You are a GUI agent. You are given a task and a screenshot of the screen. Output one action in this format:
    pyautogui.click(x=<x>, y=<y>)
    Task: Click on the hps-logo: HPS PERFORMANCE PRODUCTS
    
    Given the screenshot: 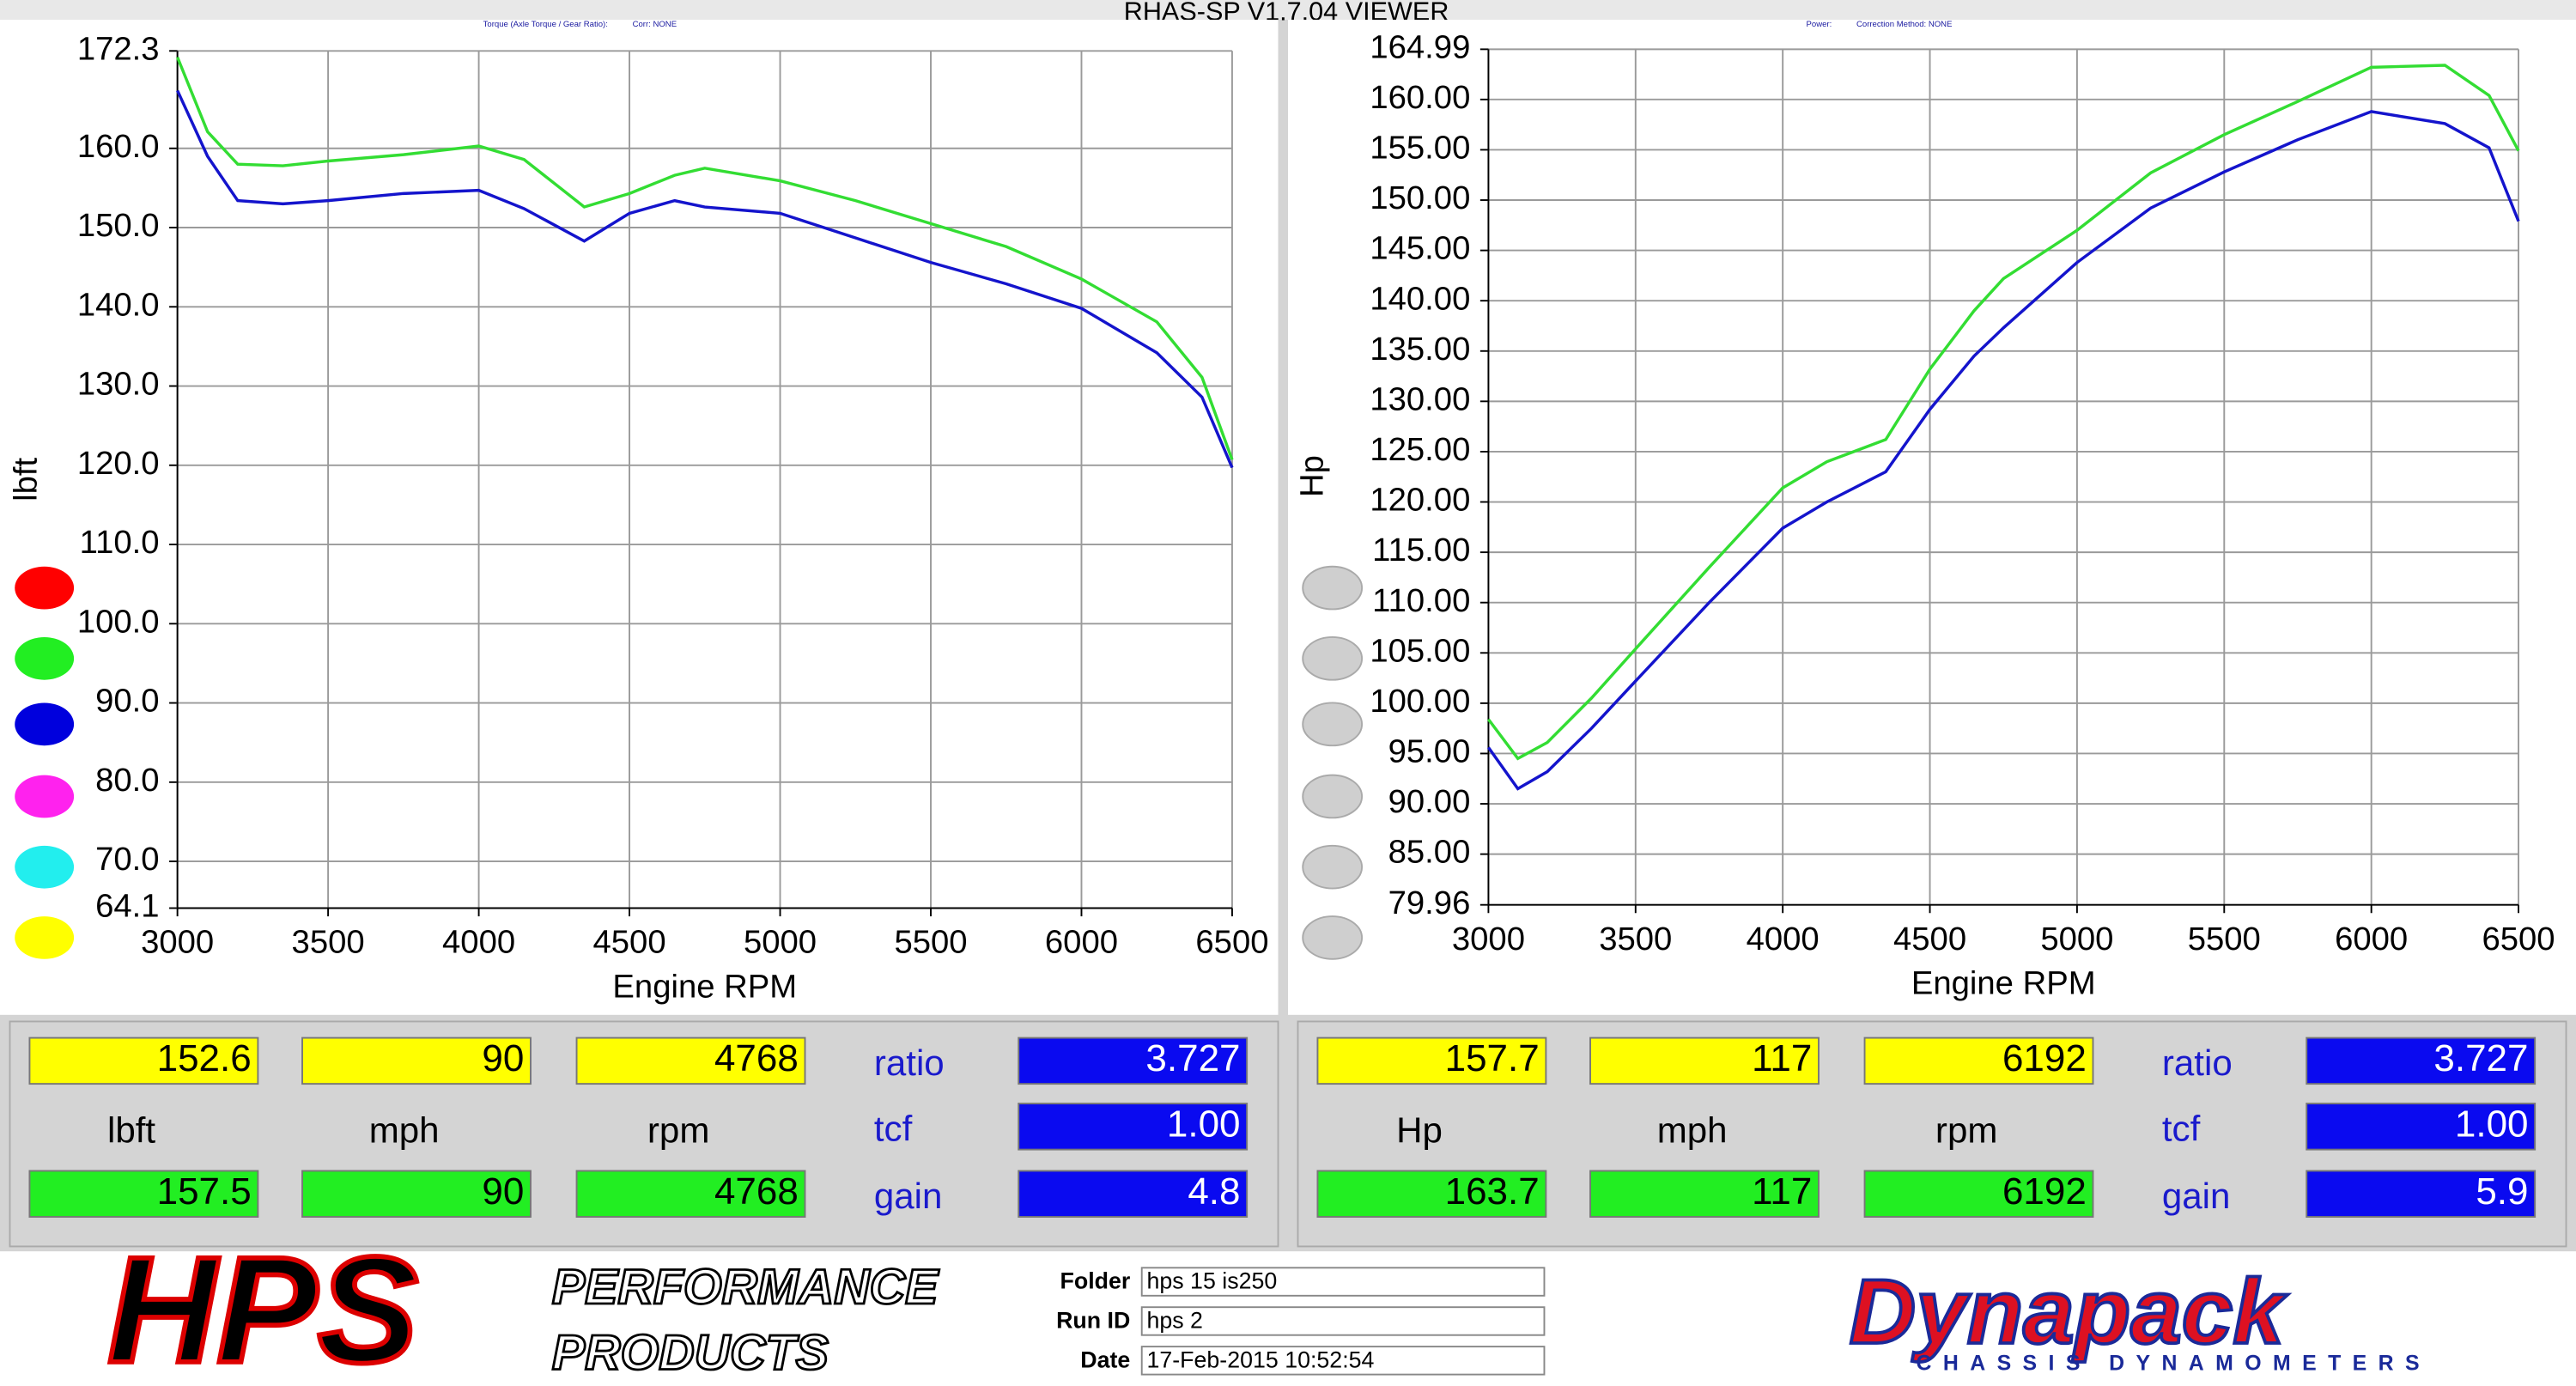 What is the action you would take?
    pyautogui.click(x=522, y=1305)
    